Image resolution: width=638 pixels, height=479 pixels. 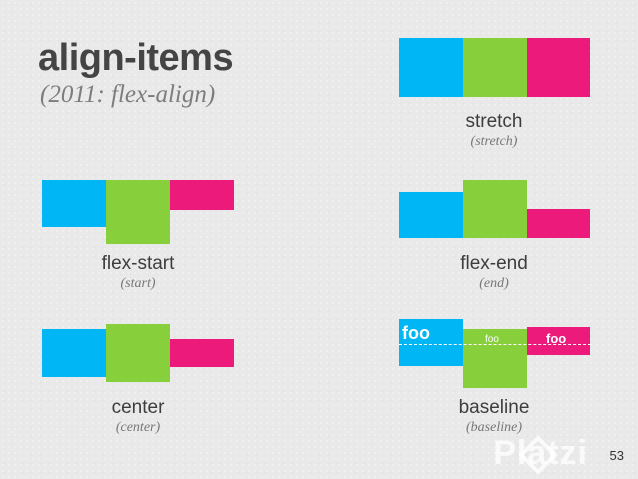 What do you see at coordinates (74, 203) in the screenshot?
I see `flex-start-cyan-box` at bounding box center [74, 203].